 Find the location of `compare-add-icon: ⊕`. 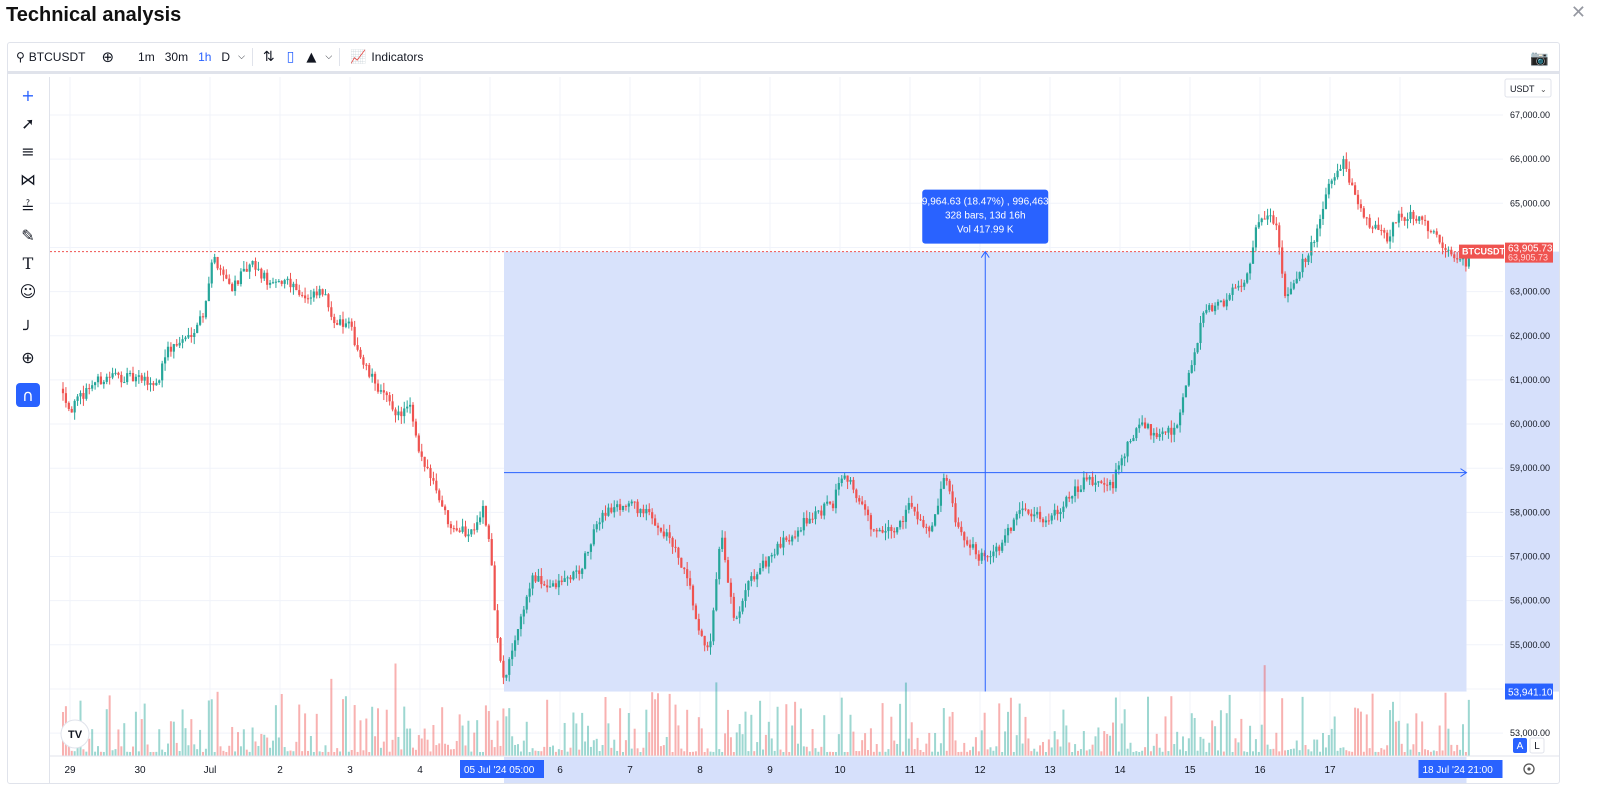

compare-add-icon: ⊕ is located at coordinates (108, 57).